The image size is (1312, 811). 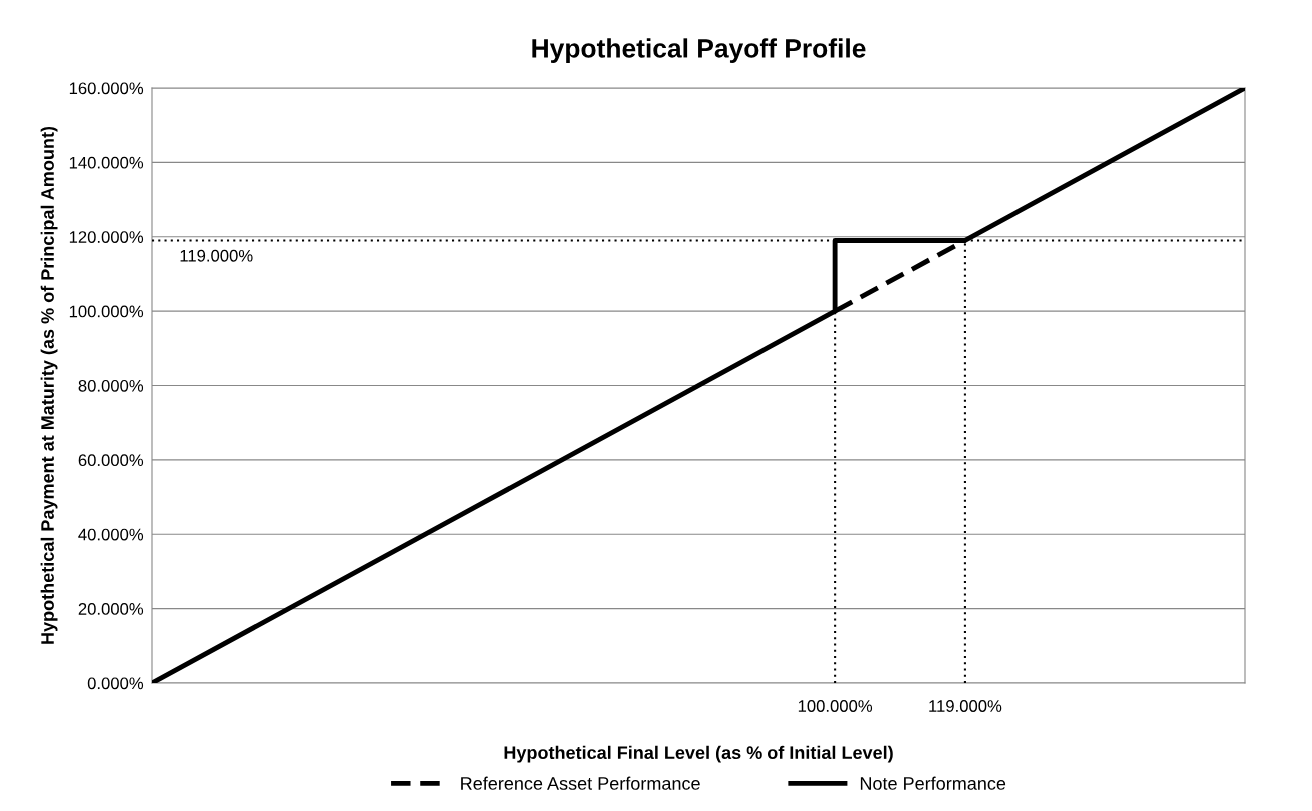 What do you see at coordinates (106, 162) in the screenshot?
I see `y-tick-label: 140.000%` at bounding box center [106, 162].